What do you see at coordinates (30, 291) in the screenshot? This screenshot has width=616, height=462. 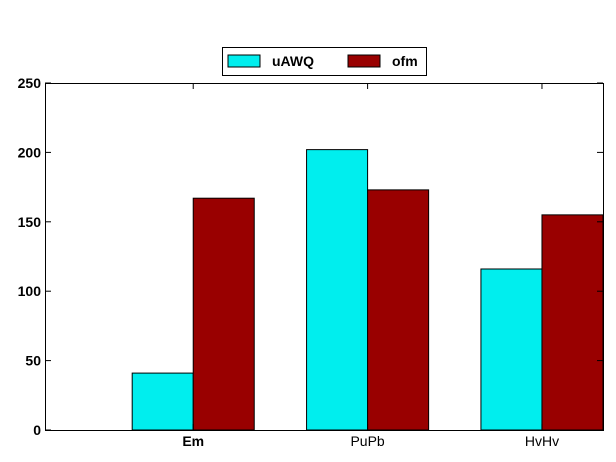 I see `y-tick-label: 100` at bounding box center [30, 291].